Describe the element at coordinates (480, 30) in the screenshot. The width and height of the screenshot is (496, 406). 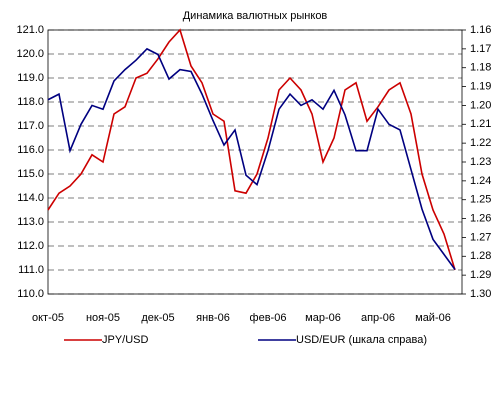
I see `y2-tick-label: 1.16` at that location.